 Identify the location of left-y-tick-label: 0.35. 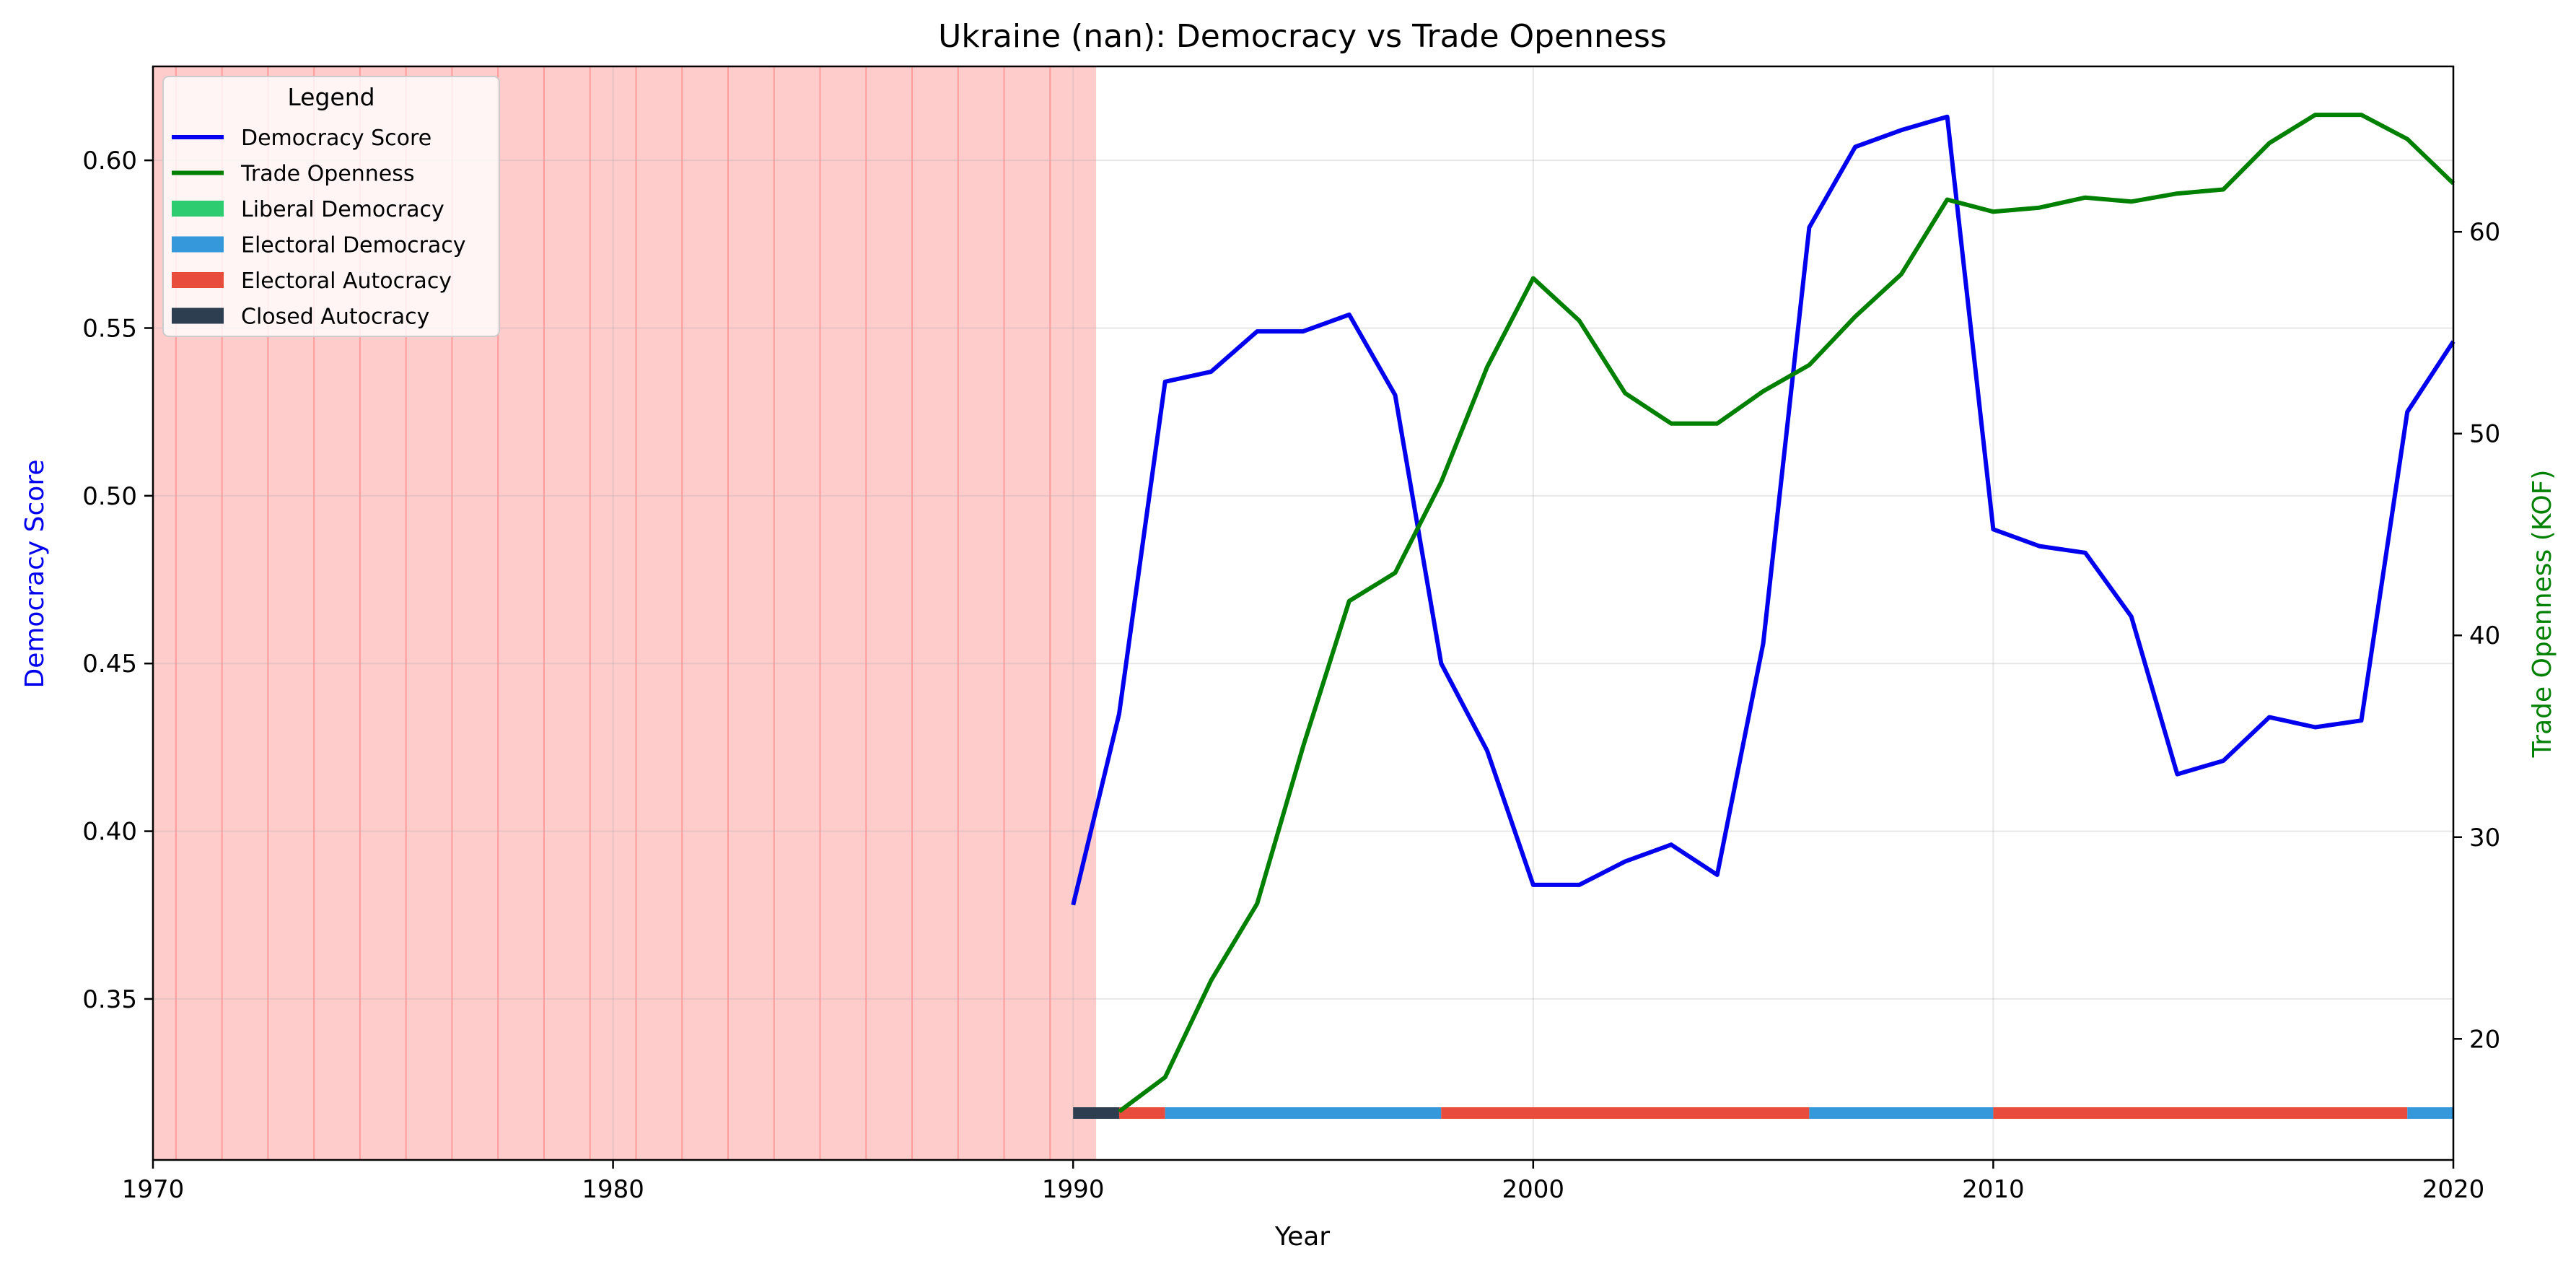
(109, 1000).